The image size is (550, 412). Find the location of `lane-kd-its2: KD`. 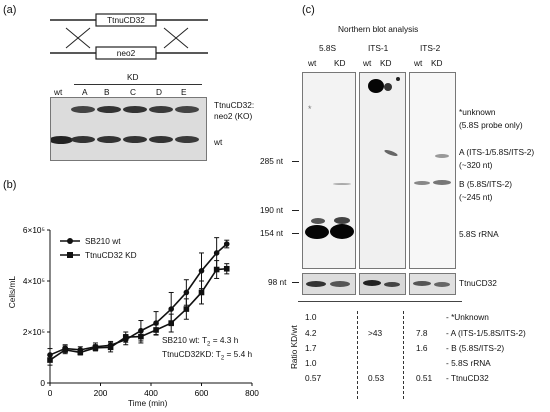

lane-kd-its2: KD is located at coordinates (437, 63).